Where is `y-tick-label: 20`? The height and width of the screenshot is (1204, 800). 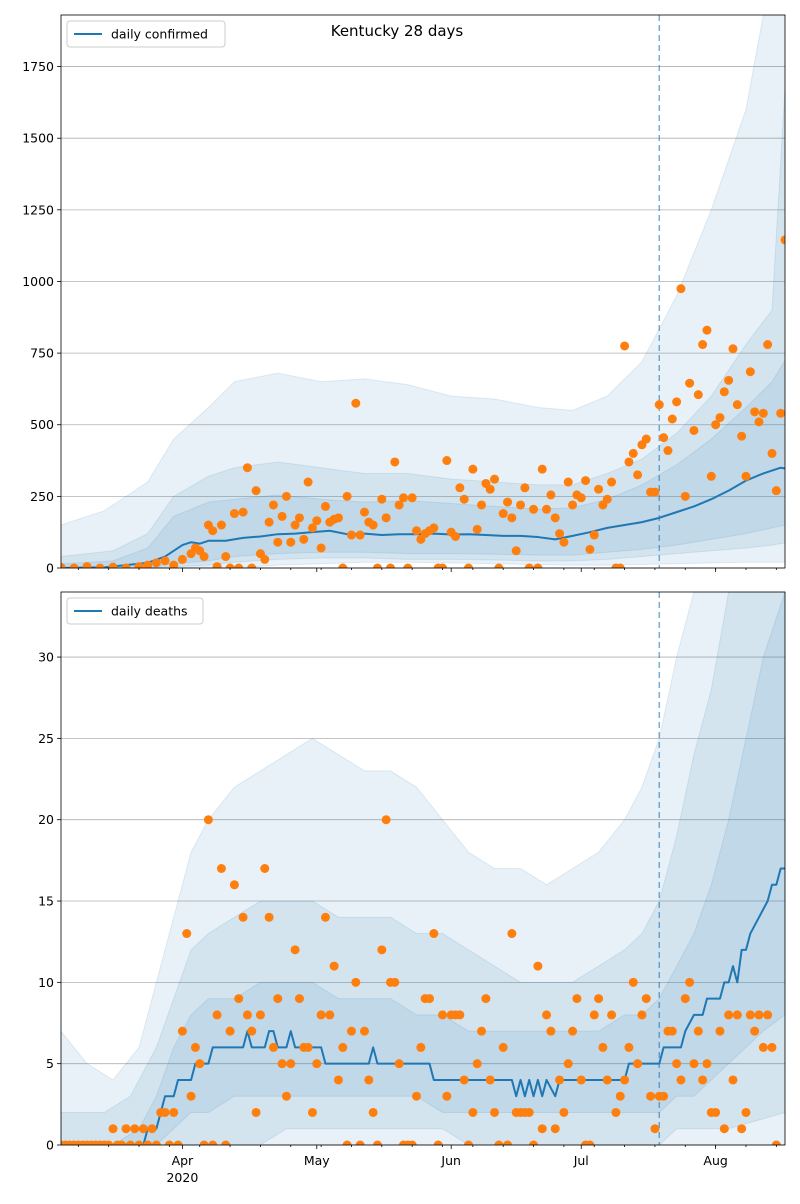 y-tick-label: 20 is located at coordinates (46, 819).